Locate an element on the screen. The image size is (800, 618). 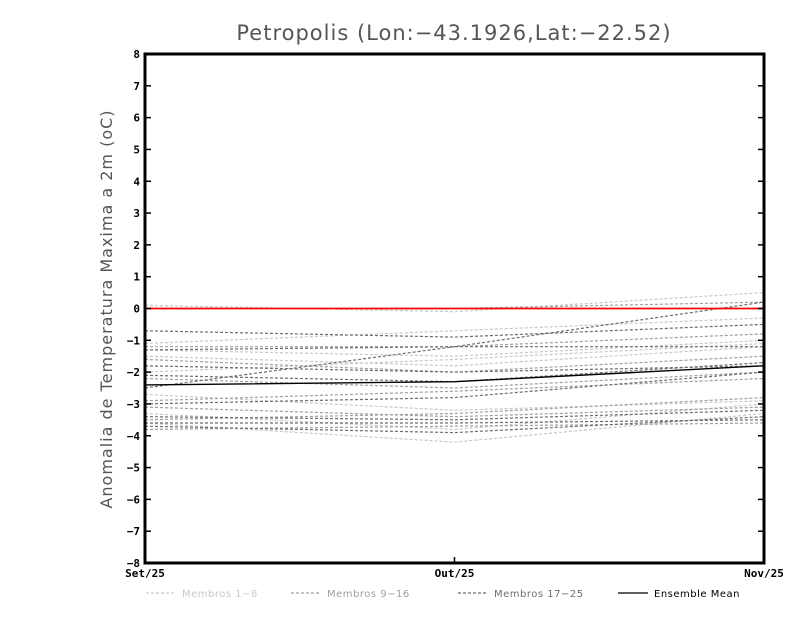
y-tick-label: −1 is located at coordinates (134, 340).